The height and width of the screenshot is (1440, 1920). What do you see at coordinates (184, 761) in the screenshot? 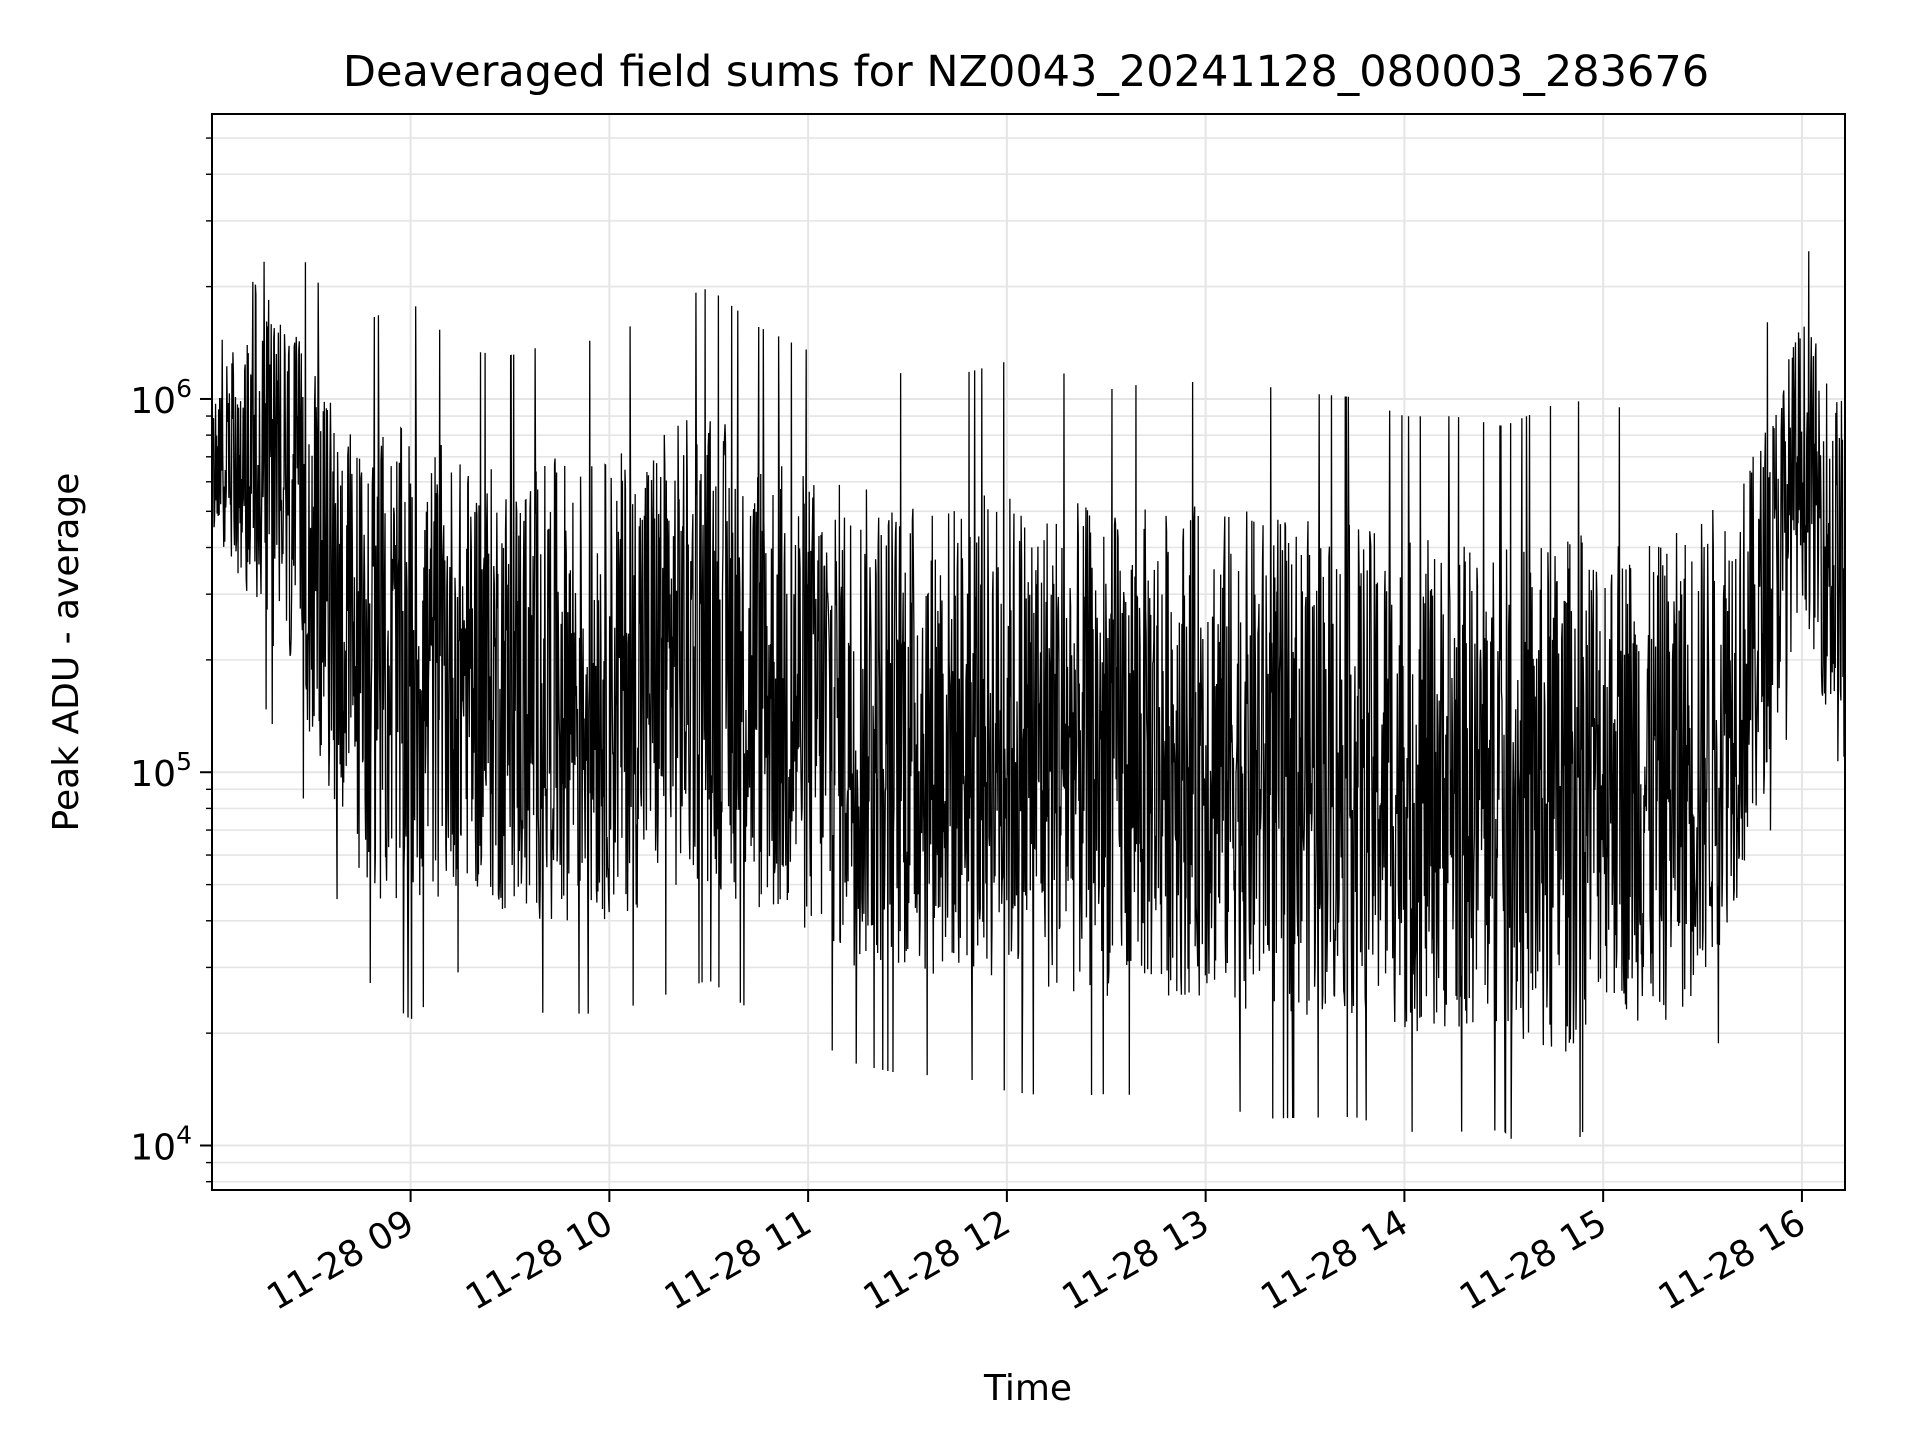
I see `y-tick-label-exponent: 5` at bounding box center [184, 761].